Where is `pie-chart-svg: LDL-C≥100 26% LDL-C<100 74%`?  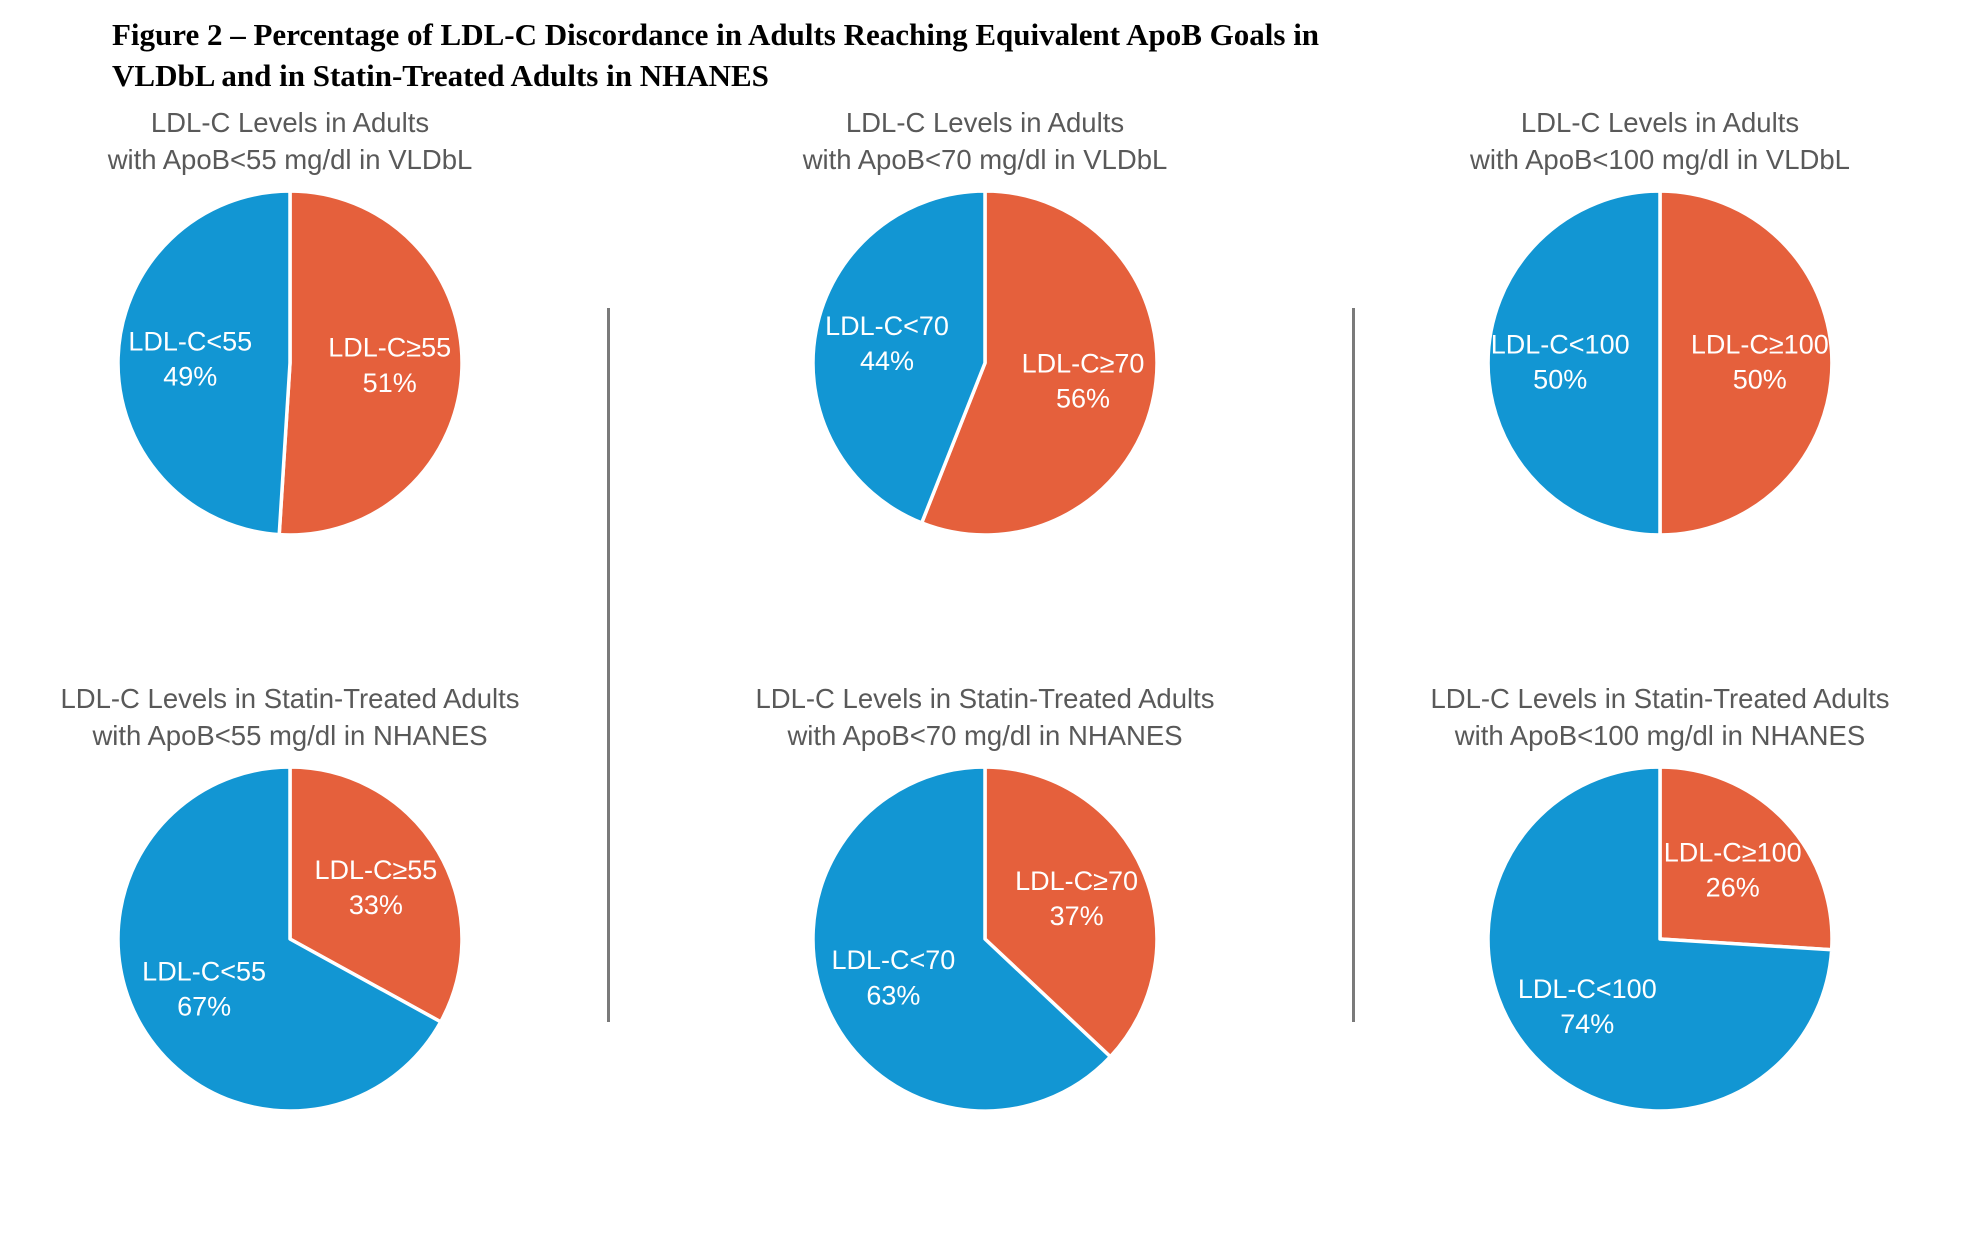
pie-chart-svg: LDL-C≥100 26% LDL-C<100 74% is located at coordinates (1660, 939).